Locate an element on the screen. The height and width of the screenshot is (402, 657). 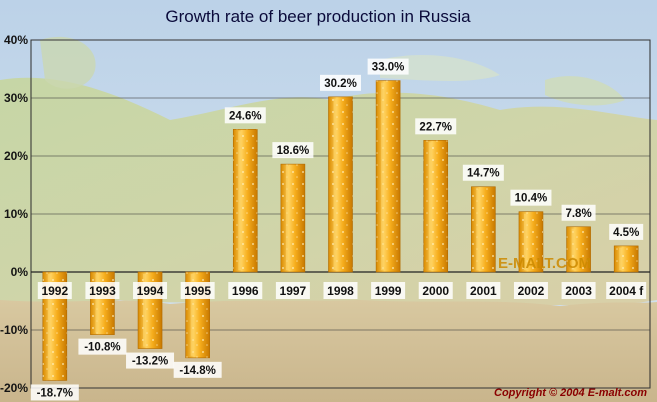
y-tick-label: 20% is located at coordinates (16, 156).